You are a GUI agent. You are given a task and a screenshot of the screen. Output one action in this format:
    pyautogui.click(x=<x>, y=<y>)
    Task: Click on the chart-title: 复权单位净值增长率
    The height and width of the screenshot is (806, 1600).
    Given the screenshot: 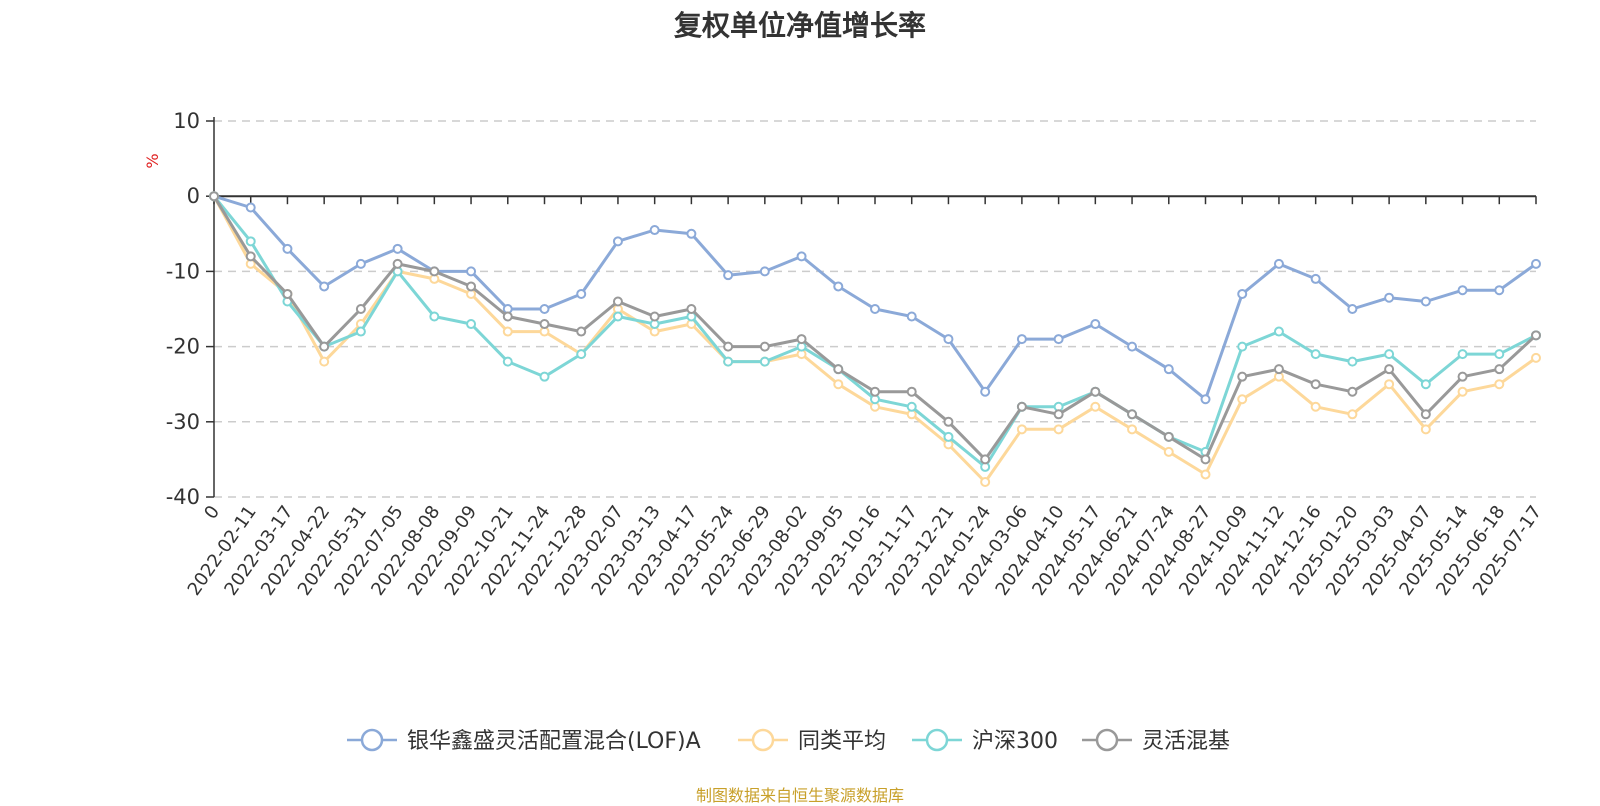 What is the action you would take?
    pyautogui.click(x=799, y=25)
    